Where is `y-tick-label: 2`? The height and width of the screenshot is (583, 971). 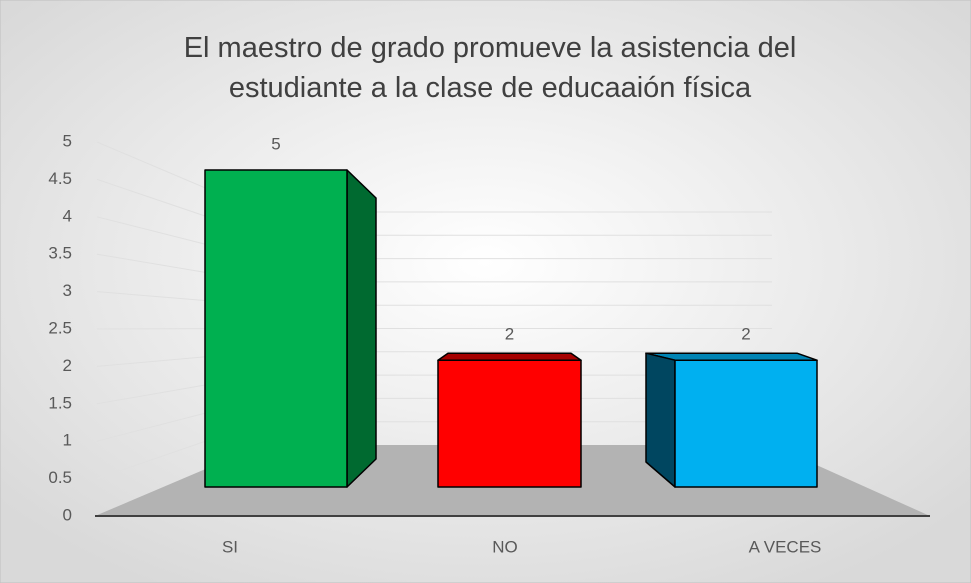
y-tick-label: 2 is located at coordinates (67, 365).